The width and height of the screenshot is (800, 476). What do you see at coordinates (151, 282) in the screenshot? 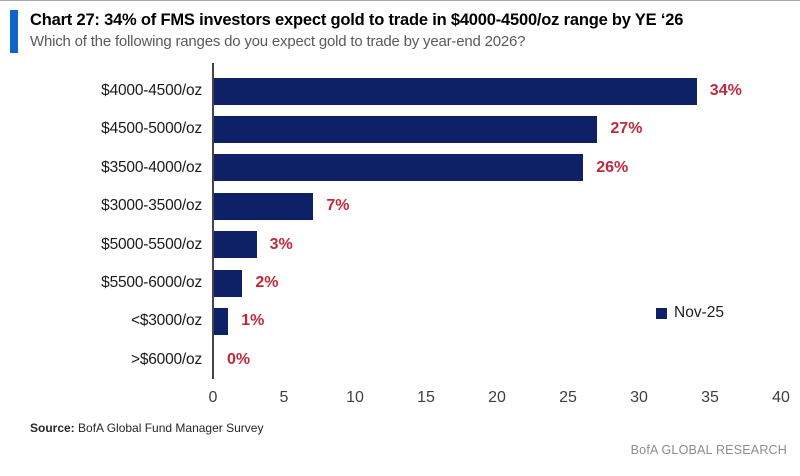
I see `category-label: $5500-6000/oz` at bounding box center [151, 282].